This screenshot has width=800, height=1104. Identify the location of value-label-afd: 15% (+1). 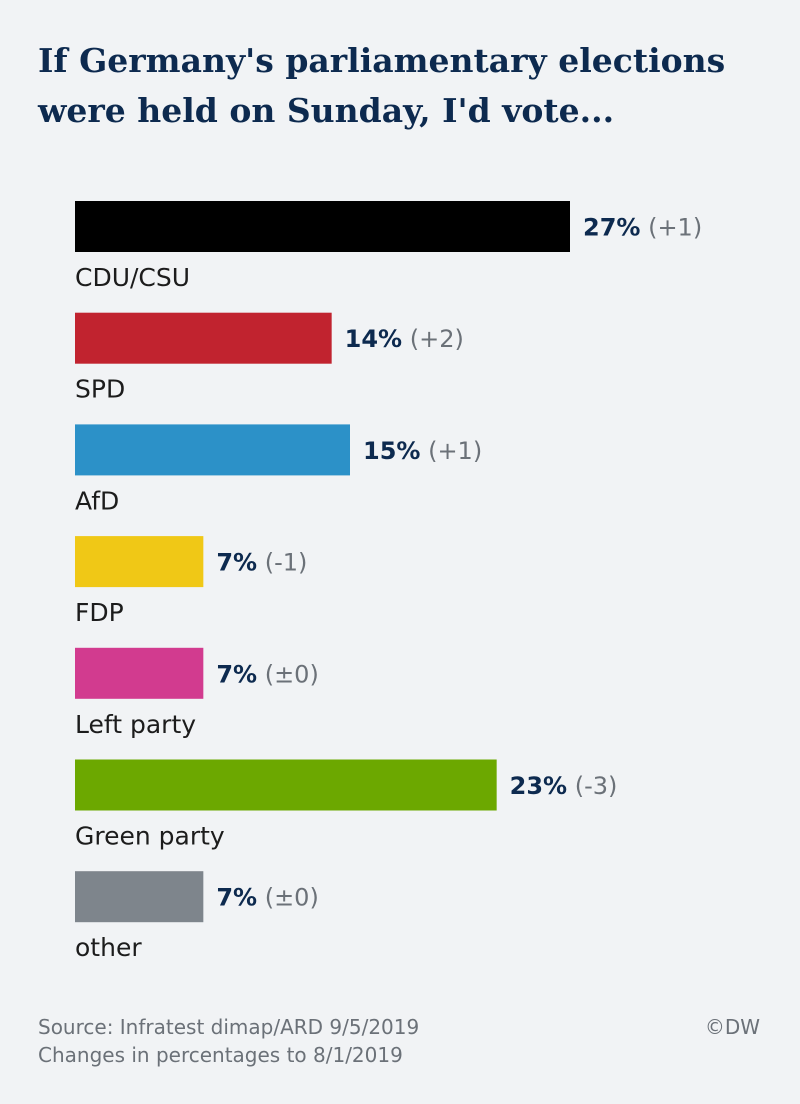
(422, 451).